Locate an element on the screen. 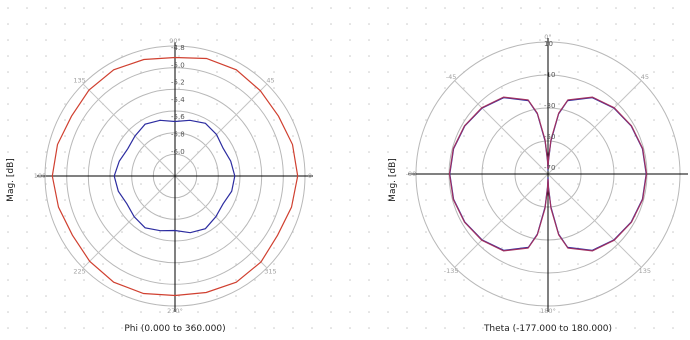 The image size is (690, 340). radial-tick-label: -6.0 is located at coordinates (178, 152).